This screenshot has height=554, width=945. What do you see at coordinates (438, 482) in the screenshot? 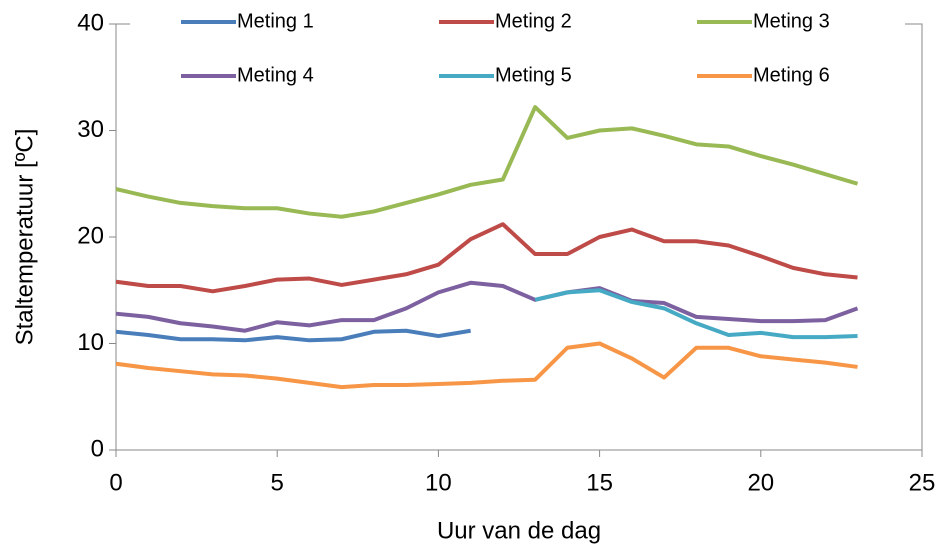
I see `x-tick-label: 10` at bounding box center [438, 482].